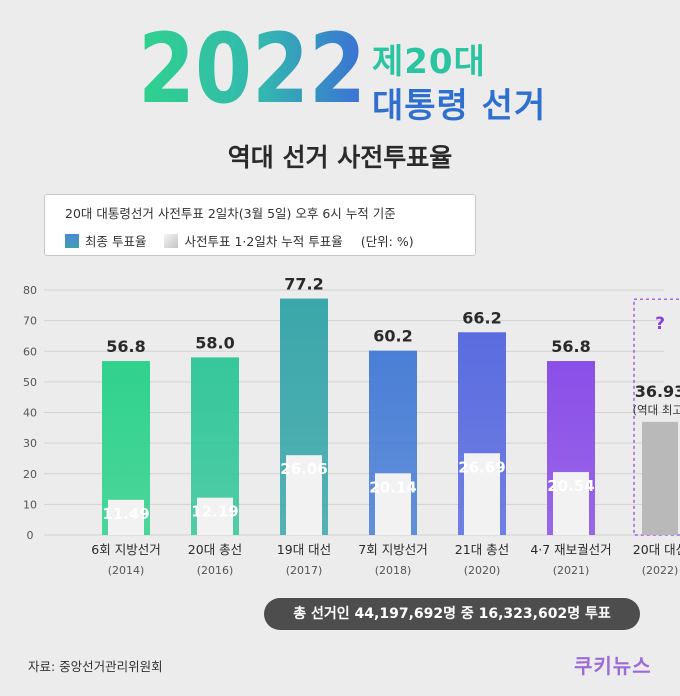 This screenshot has height=696, width=680. I want to click on early-value-label: 20.14, so click(392, 487).